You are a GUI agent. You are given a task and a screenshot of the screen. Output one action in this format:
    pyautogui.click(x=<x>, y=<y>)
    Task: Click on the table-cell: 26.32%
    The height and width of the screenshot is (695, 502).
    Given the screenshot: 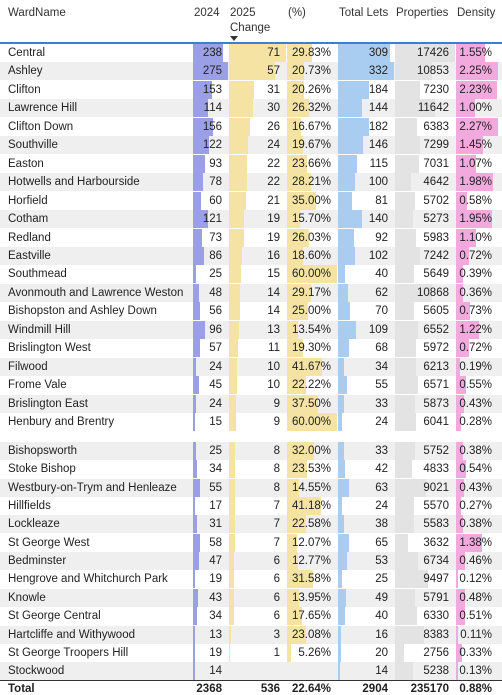 What is the action you would take?
    pyautogui.click(x=311, y=108)
    